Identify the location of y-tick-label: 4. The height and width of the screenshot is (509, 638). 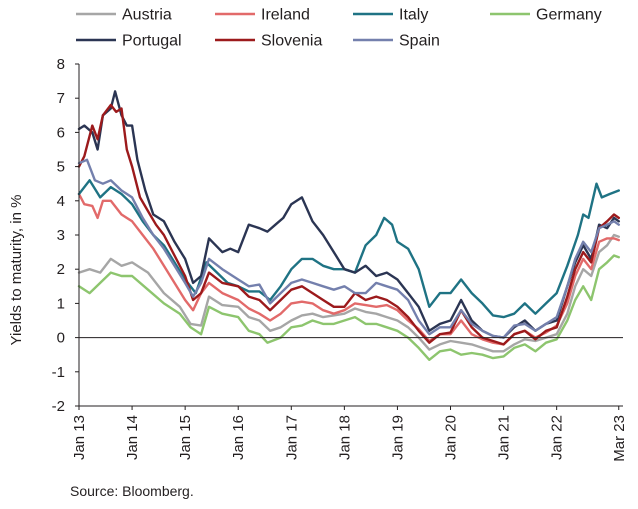
(61, 201).